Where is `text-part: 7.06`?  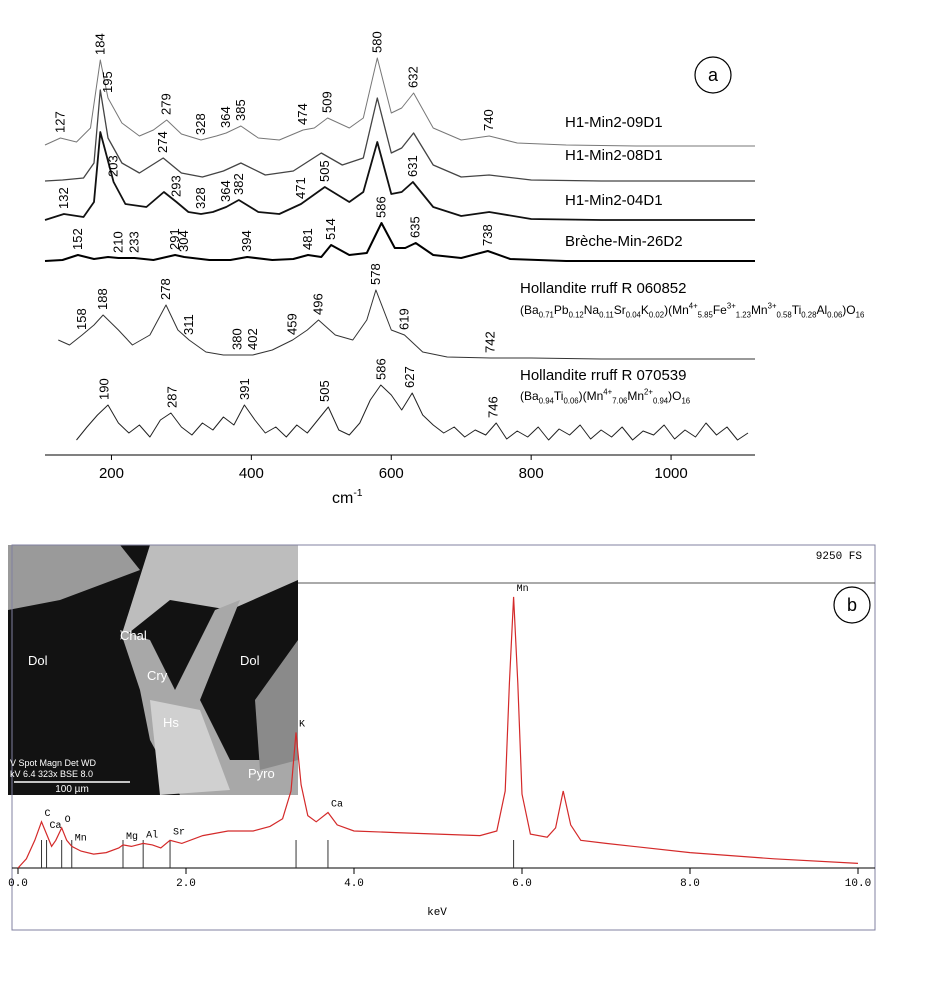
text-part: 7.06 is located at coordinates (619, 401).